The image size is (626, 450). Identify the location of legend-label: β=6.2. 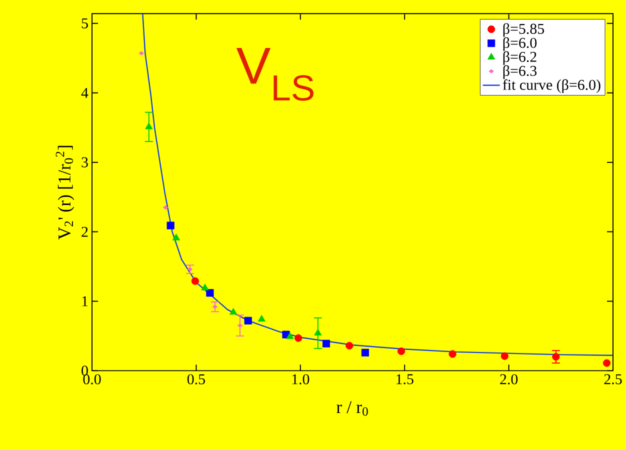
(519, 58).